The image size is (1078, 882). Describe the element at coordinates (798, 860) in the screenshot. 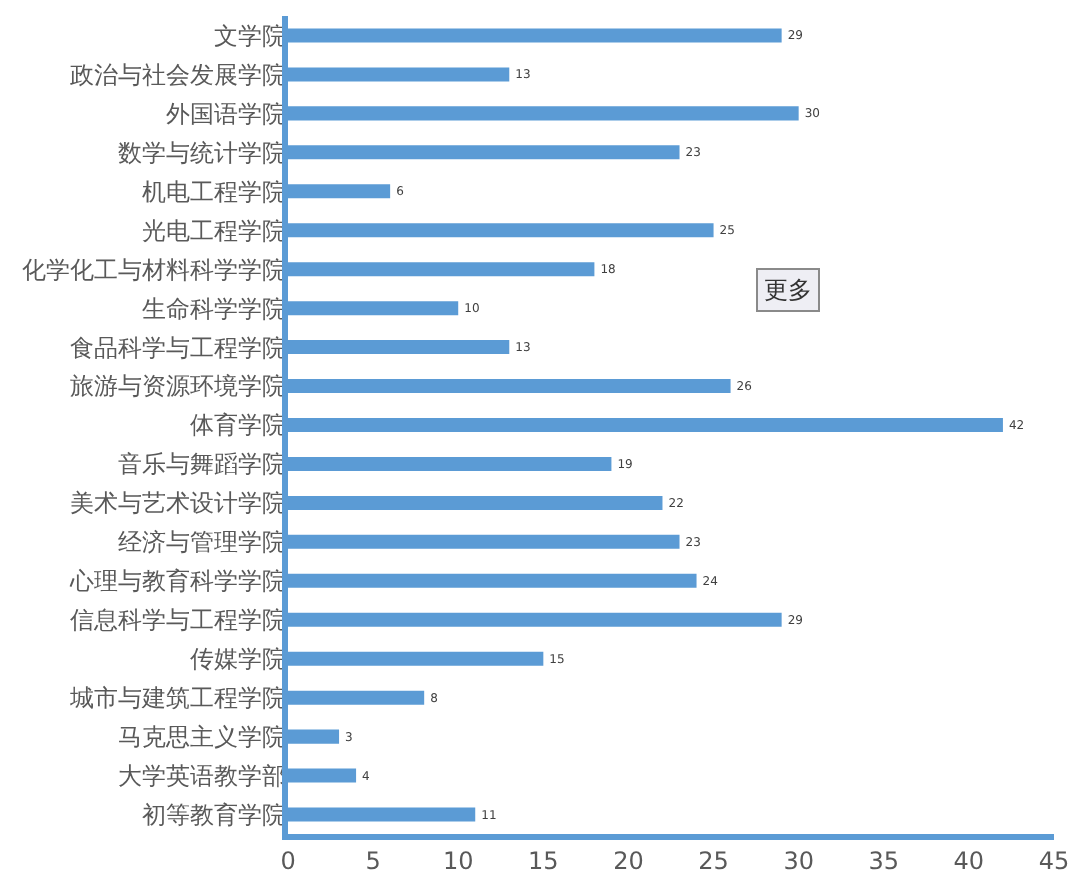

I see `x-tick-label: 30` at that location.